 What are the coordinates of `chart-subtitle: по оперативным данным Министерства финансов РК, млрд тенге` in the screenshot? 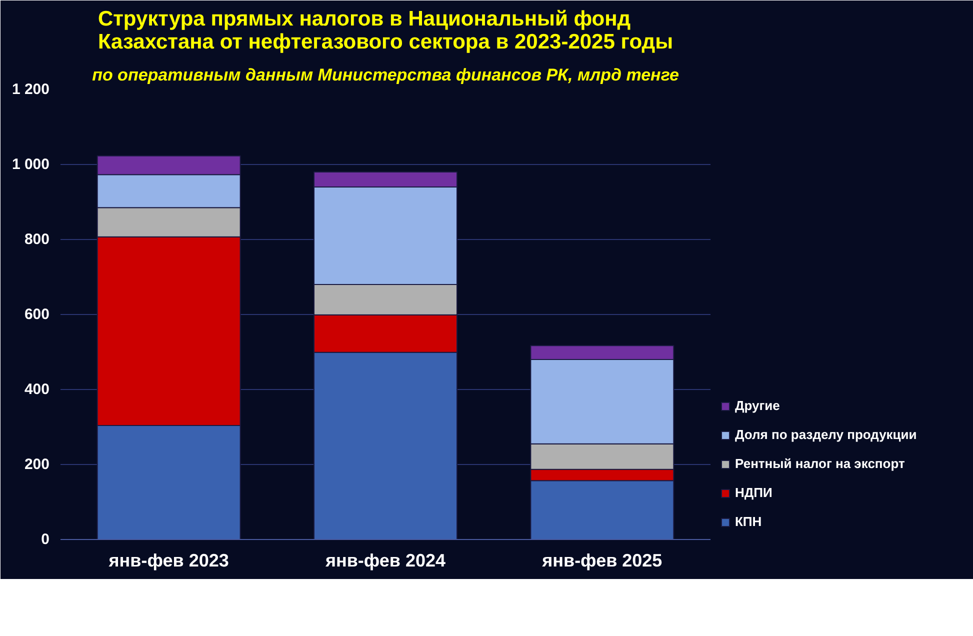 It's located at (385, 75).